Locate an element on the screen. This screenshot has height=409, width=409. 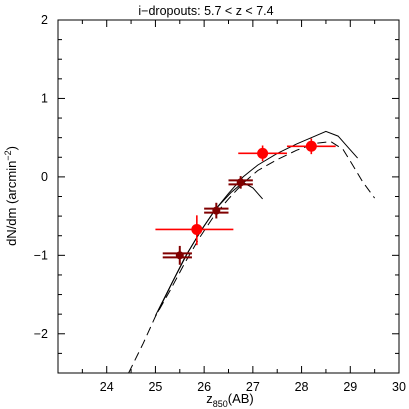
x-tick-labels: 24 25 26 27 28 29 30 is located at coordinates (253, 387).